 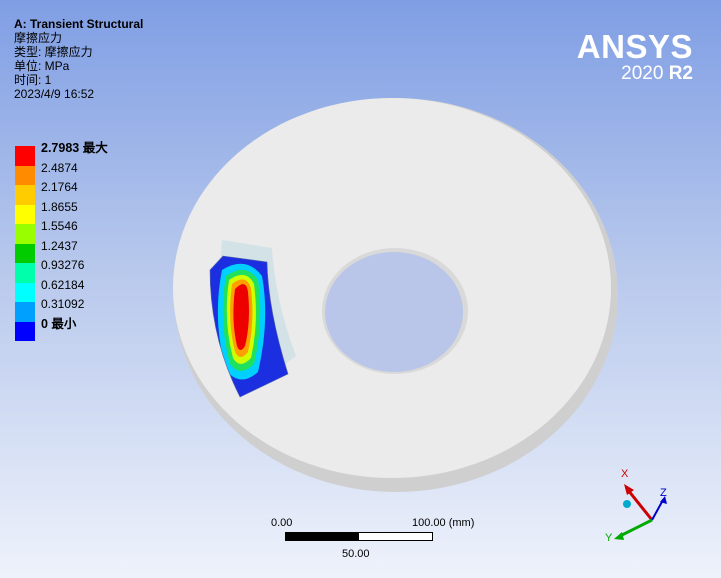 What do you see at coordinates (59, 206) in the screenshot?
I see `legend-label: 1.8655` at bounding box center [59, 206].